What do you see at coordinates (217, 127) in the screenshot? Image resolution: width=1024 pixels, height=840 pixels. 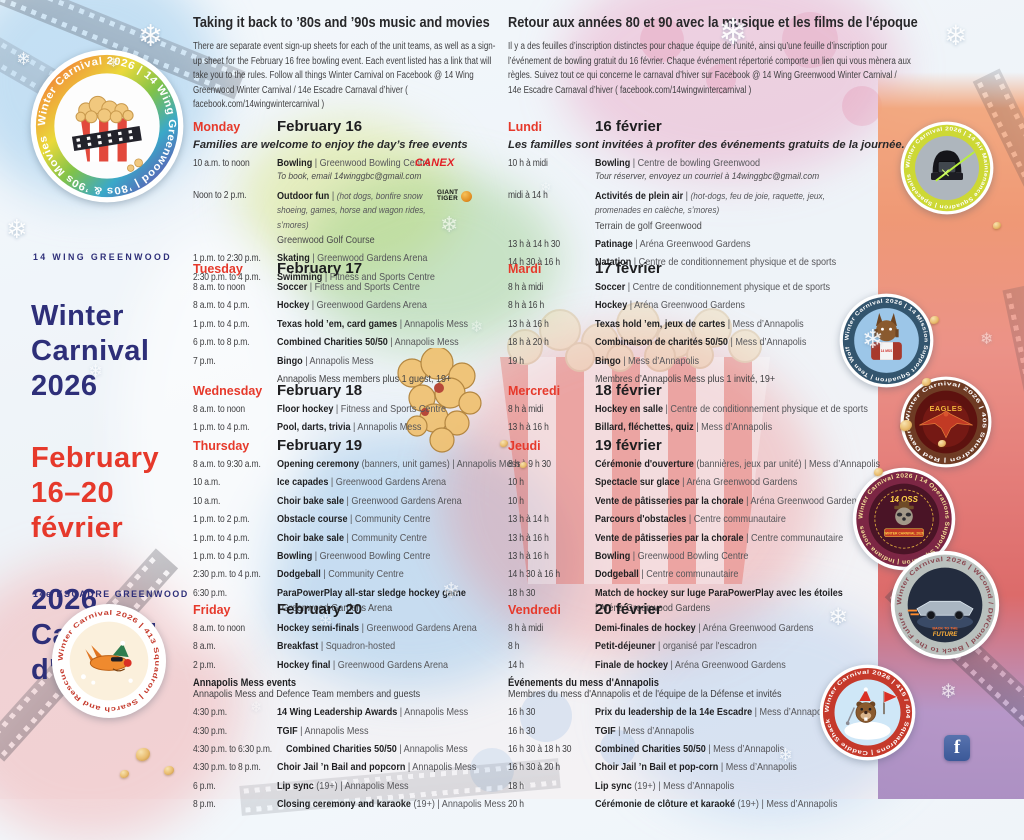 I see `day-name: Monday` at bounding box center [217, 127].